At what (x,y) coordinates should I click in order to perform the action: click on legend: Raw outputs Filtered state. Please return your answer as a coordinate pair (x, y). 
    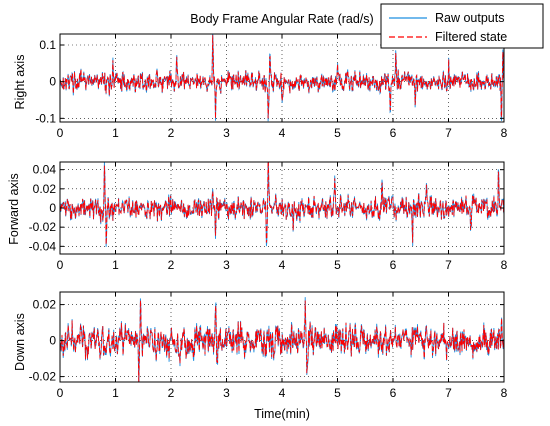
    Looking at the image, I should click on (462, 26).